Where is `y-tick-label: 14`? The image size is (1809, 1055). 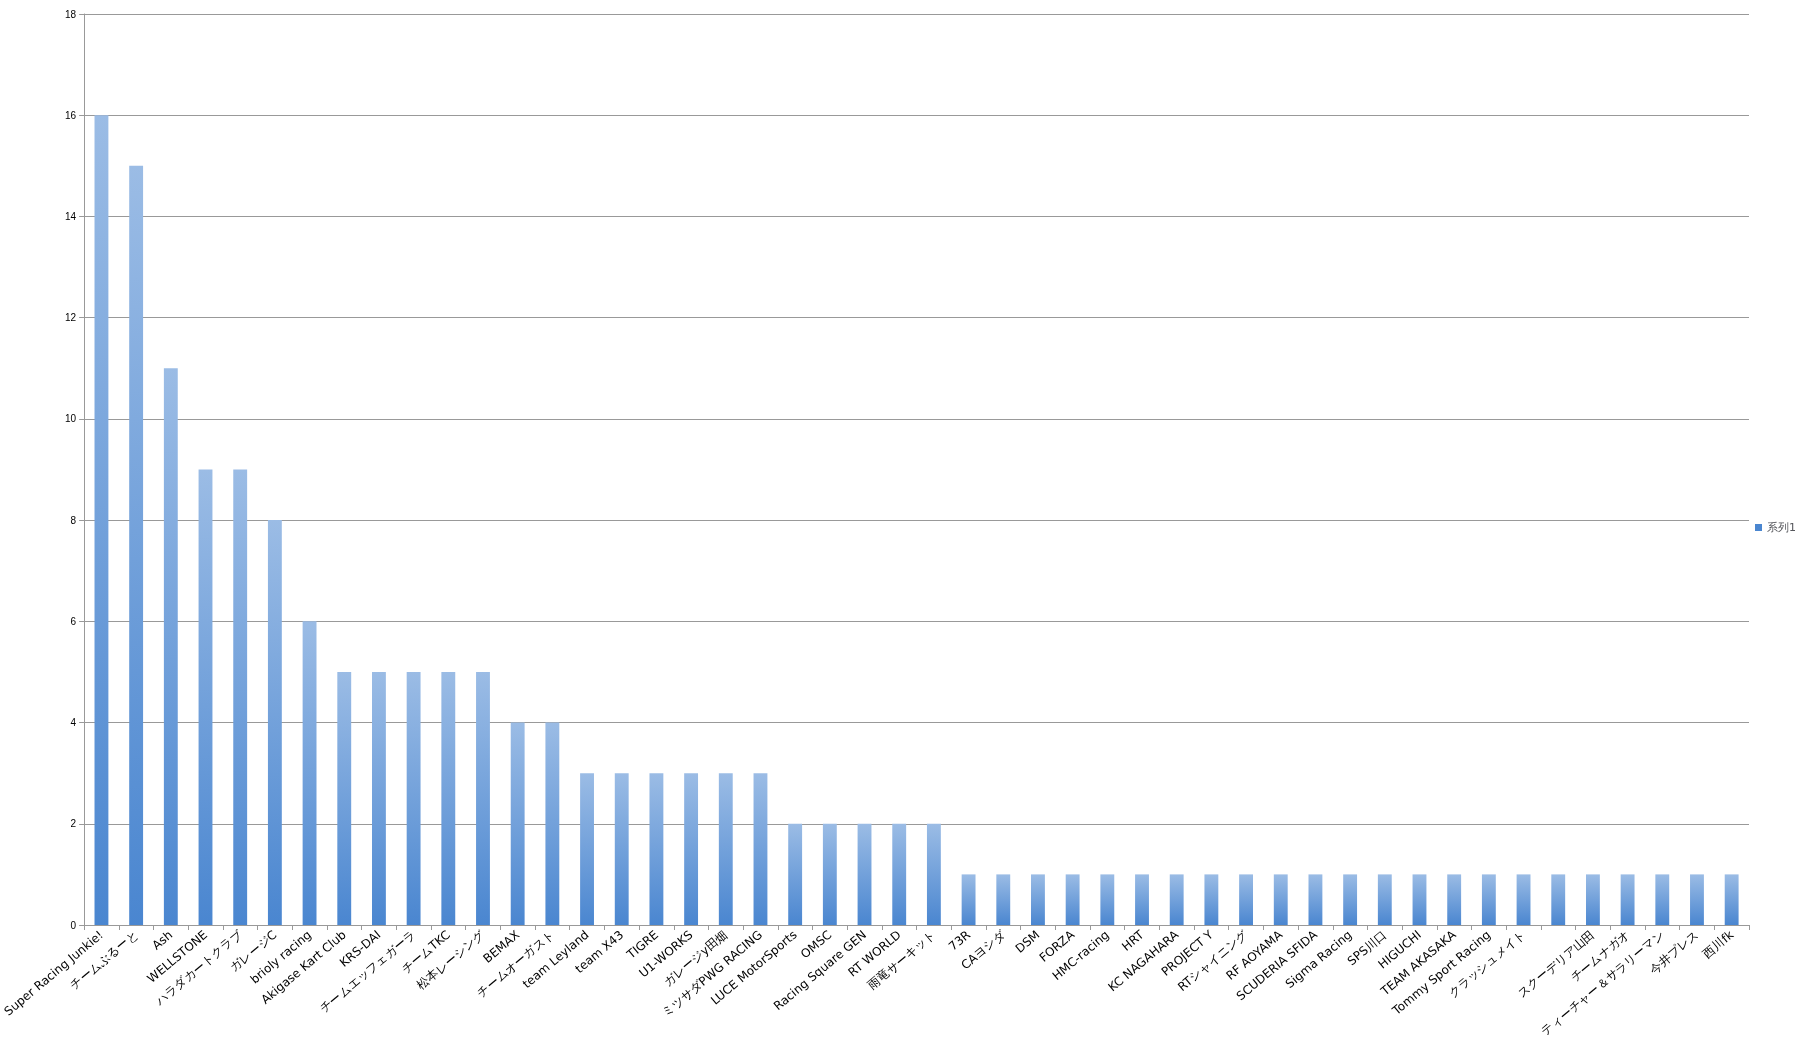
y-tick-label: 14 is located at coordinates (70, 216).